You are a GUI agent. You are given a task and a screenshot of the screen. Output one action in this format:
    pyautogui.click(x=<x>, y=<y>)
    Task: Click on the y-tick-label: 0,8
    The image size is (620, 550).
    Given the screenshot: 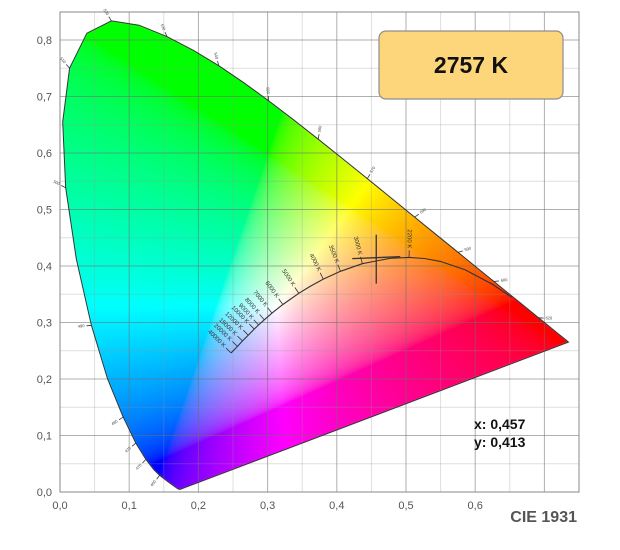 What is the action you would take?
    pyautogui.click(x=44, y=41)
    